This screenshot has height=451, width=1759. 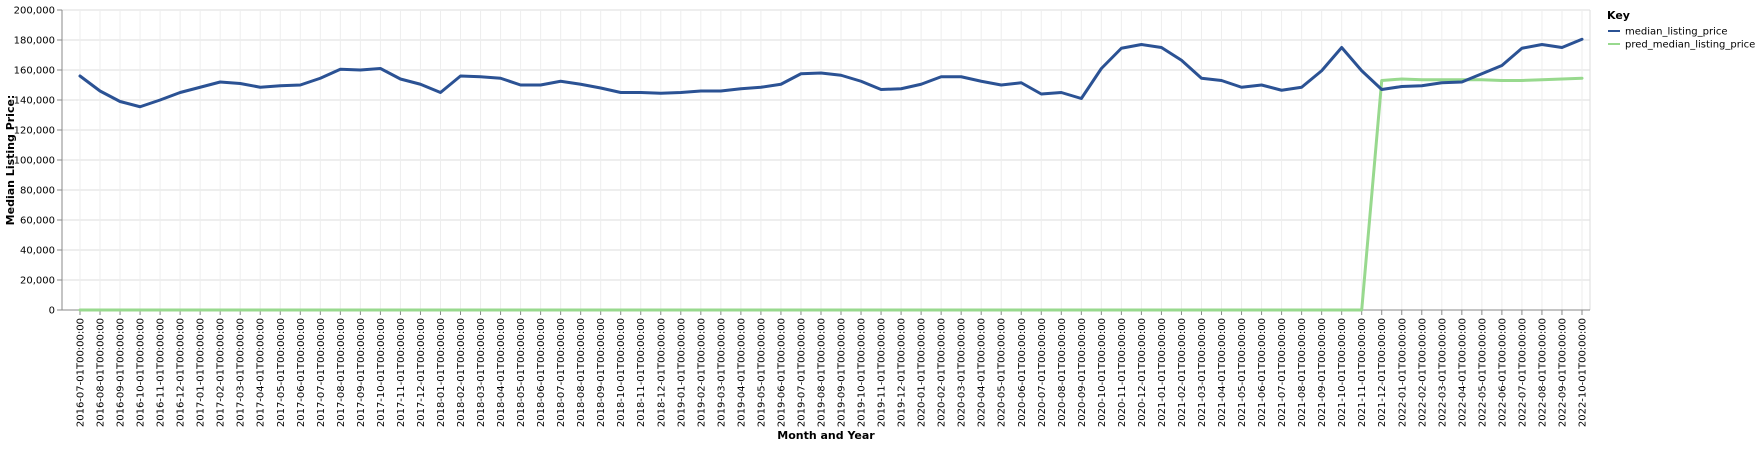 I want to click on x-tick-label: 2022-01-01T00:00:00, so click(x=1402, y=372).